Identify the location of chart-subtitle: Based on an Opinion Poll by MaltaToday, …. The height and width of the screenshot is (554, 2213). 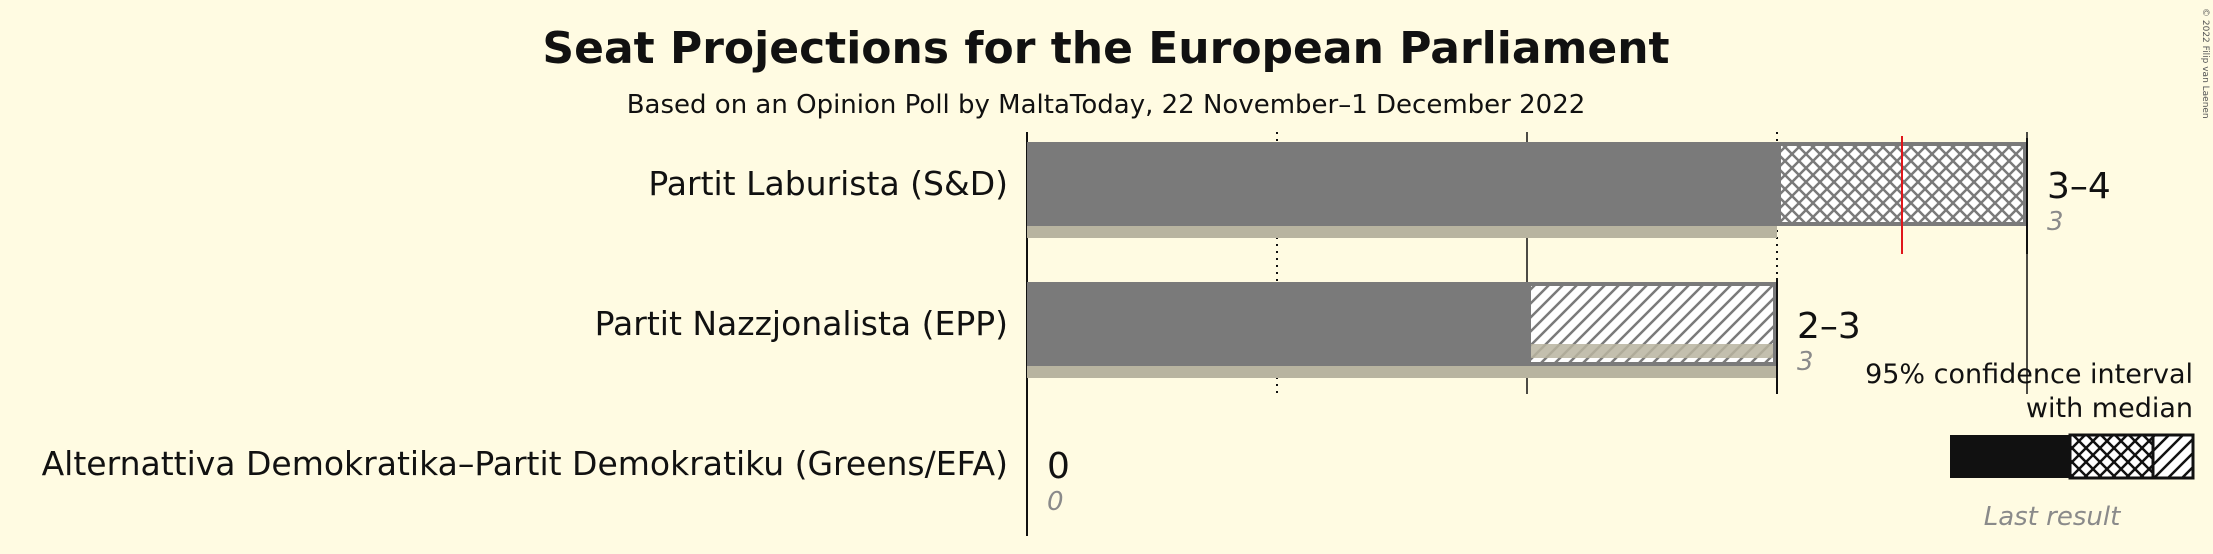
(1106, 105).